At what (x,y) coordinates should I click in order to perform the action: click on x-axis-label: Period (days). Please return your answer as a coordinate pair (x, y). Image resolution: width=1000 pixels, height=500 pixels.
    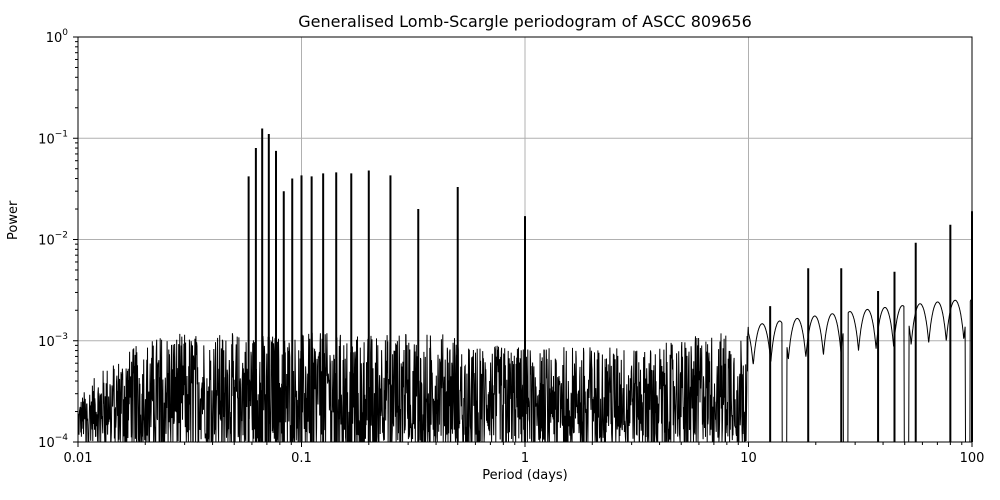
    Looking at the image, I should click on (525, 475).